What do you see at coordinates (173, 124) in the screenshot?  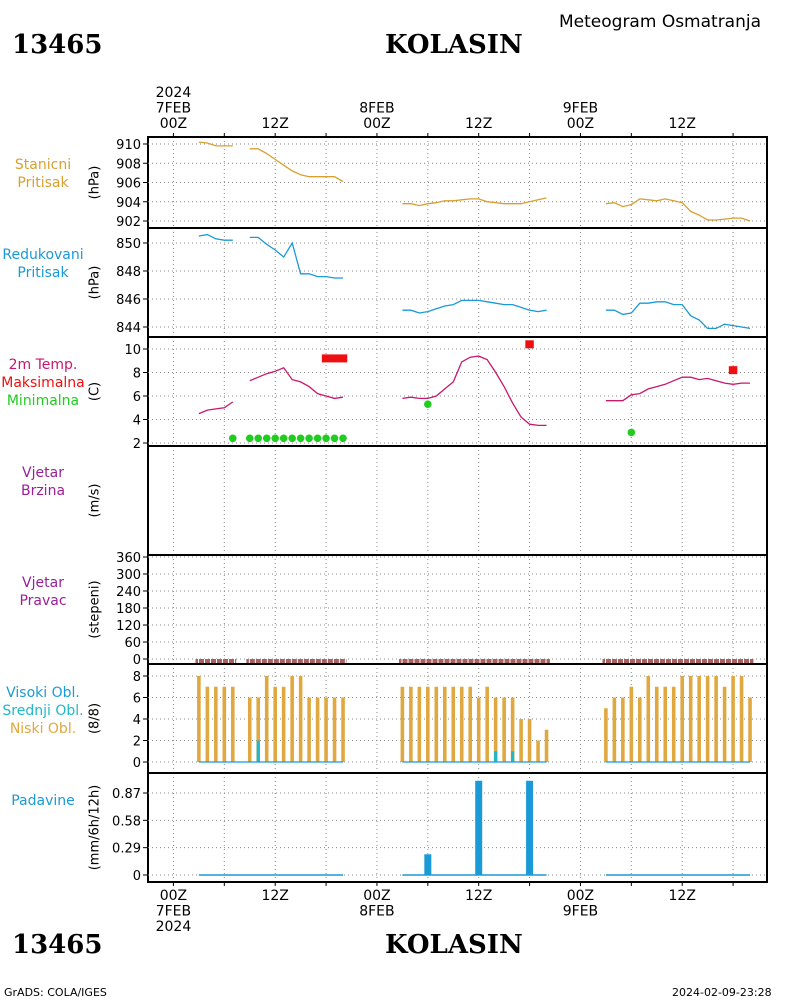 I see `time-label-top: 00Z` at bounding box center [173, 124].